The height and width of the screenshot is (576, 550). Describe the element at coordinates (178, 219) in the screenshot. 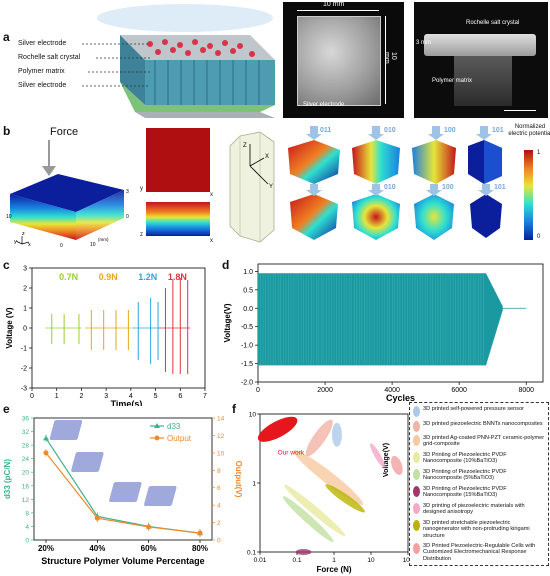

I see `zx-view` at that location.